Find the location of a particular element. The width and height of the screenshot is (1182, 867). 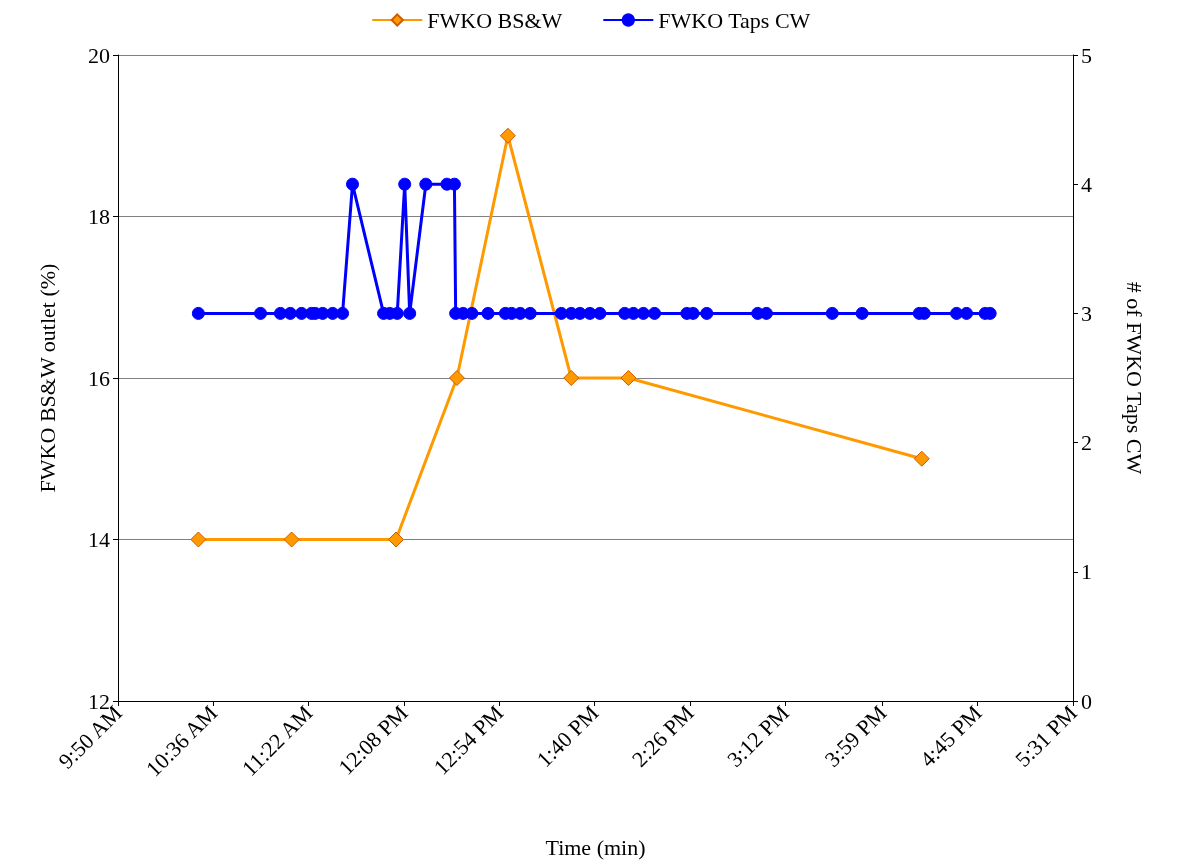

legend-label: FWKO BS&W is located at coordinates (495, 20).